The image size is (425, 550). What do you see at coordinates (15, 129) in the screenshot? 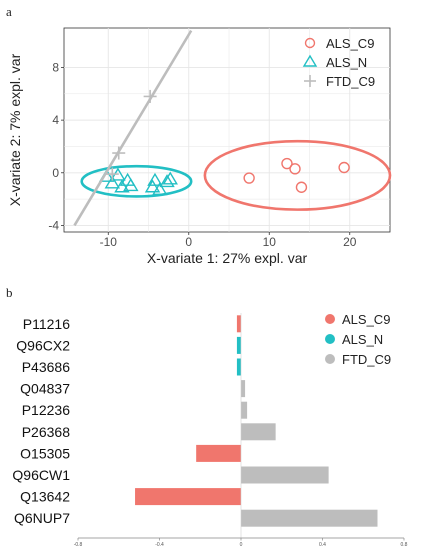
I see `y-axis-label: X-variate 2: 7% expl. var` at bounding box center [15, 129].